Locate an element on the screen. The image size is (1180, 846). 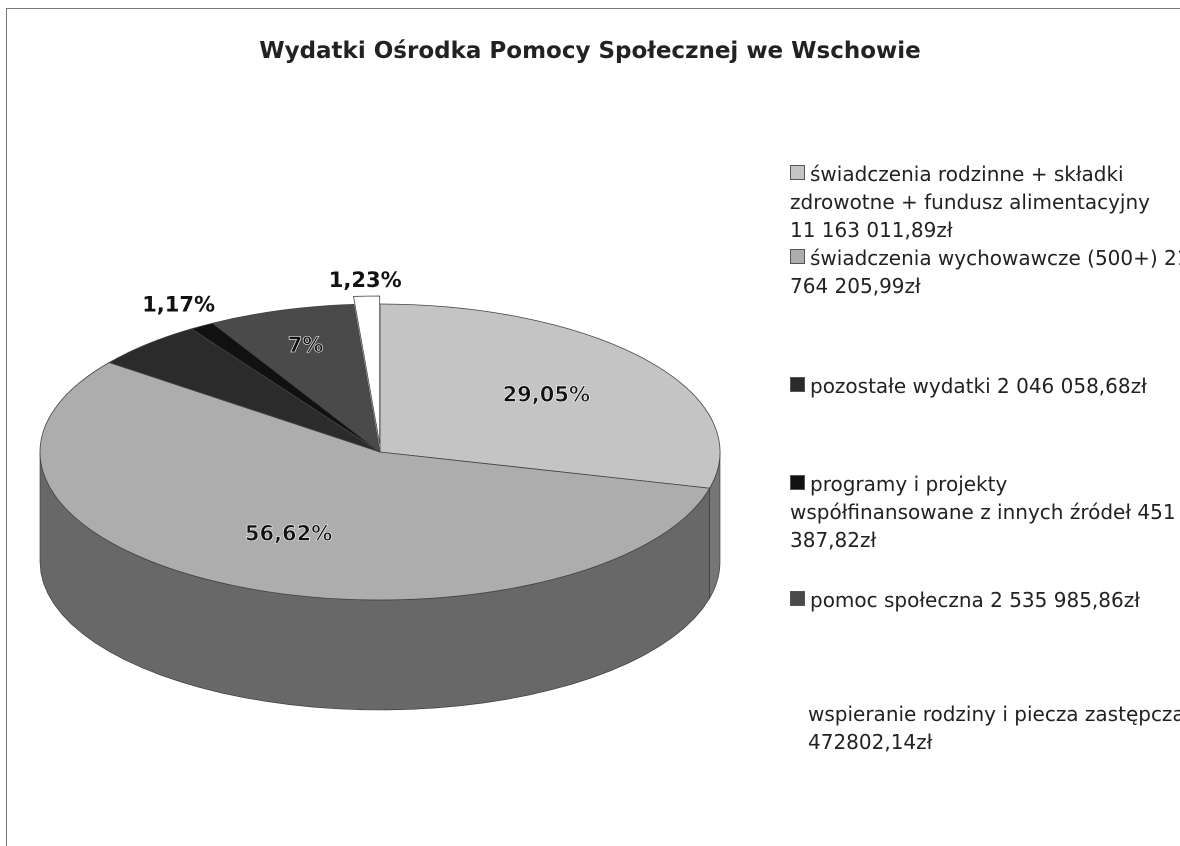
legend-label: pozostałe wydatki 2 046 058,68zł is located at coordinates (978, 386).